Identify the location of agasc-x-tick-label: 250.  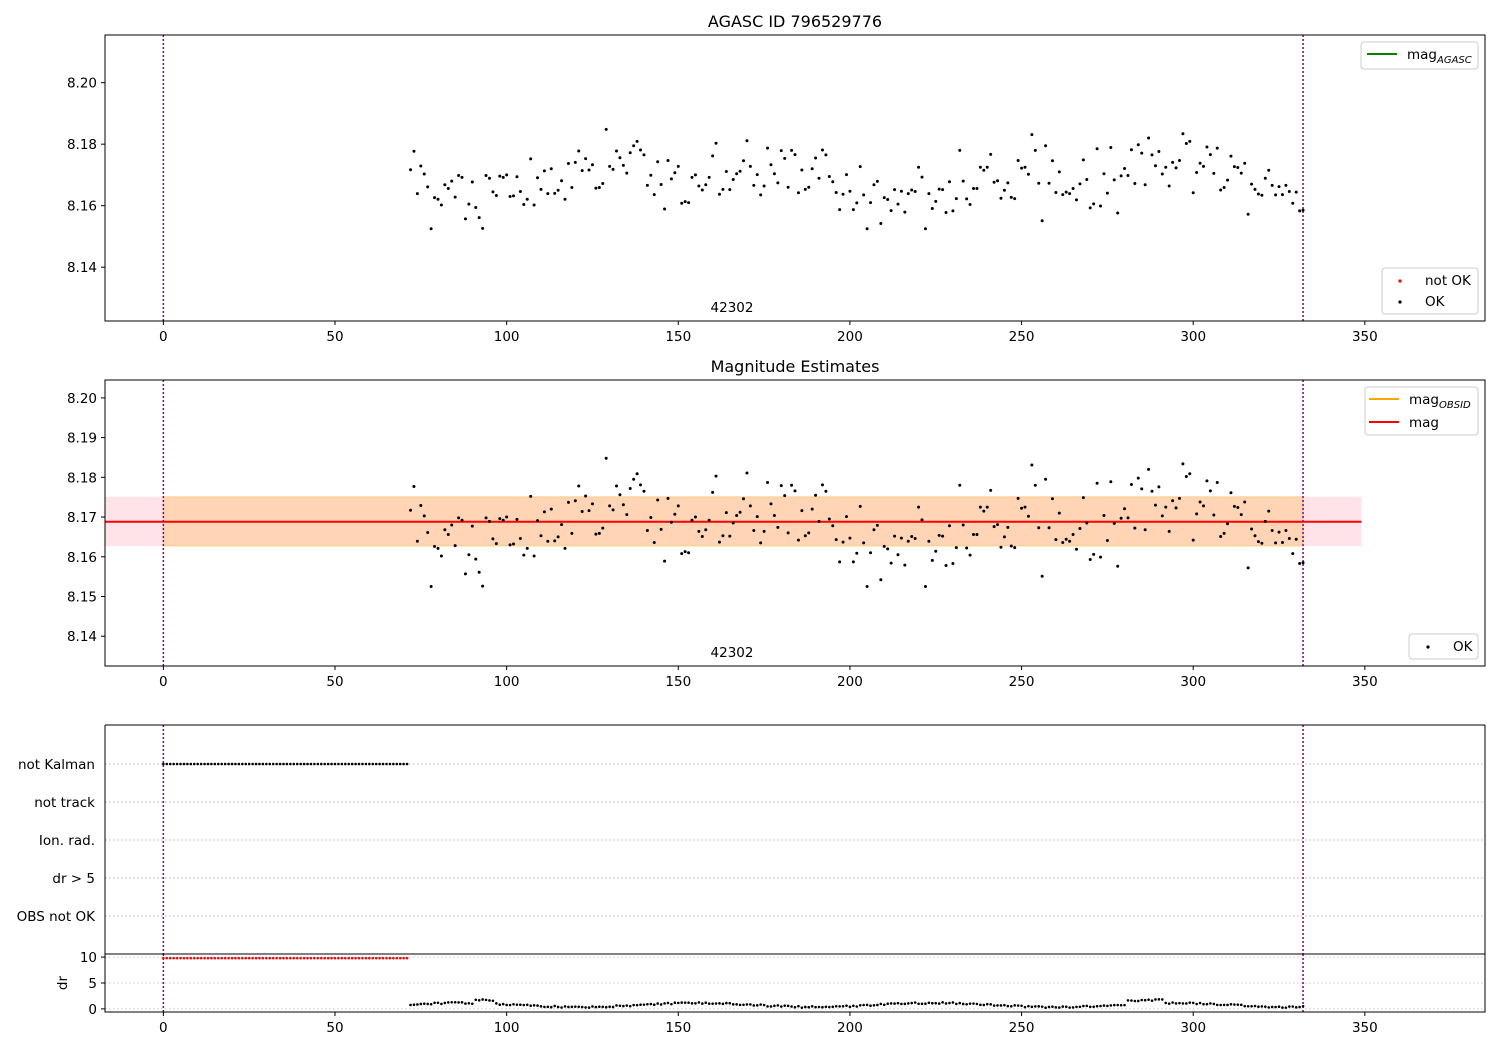
(1022, 337).